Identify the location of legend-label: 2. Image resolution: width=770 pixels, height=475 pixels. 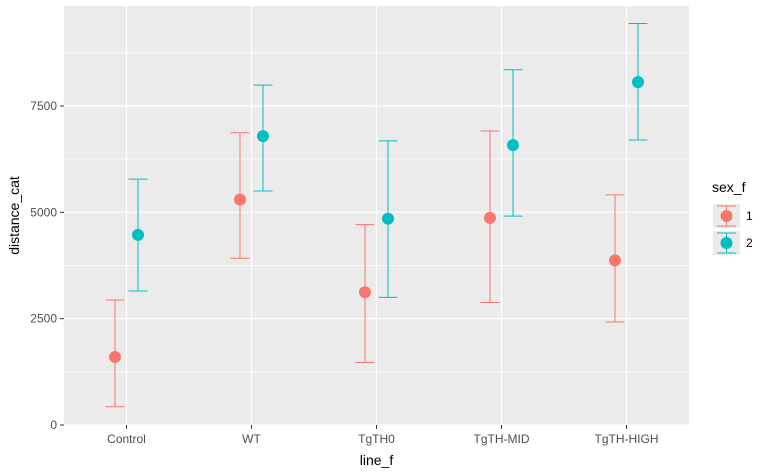
(749, 243).